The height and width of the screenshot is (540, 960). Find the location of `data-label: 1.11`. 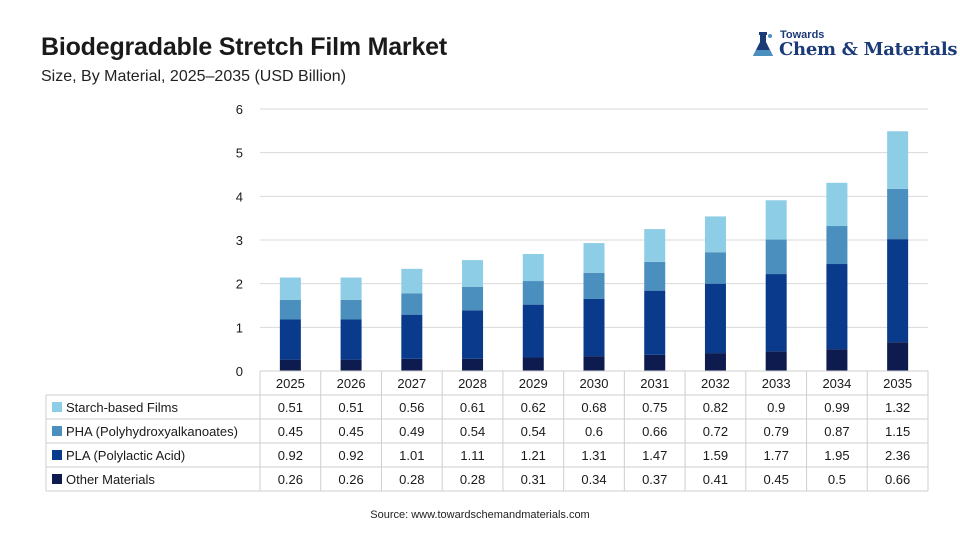

data-label: 1.11 is located at coordinates (472, 455).